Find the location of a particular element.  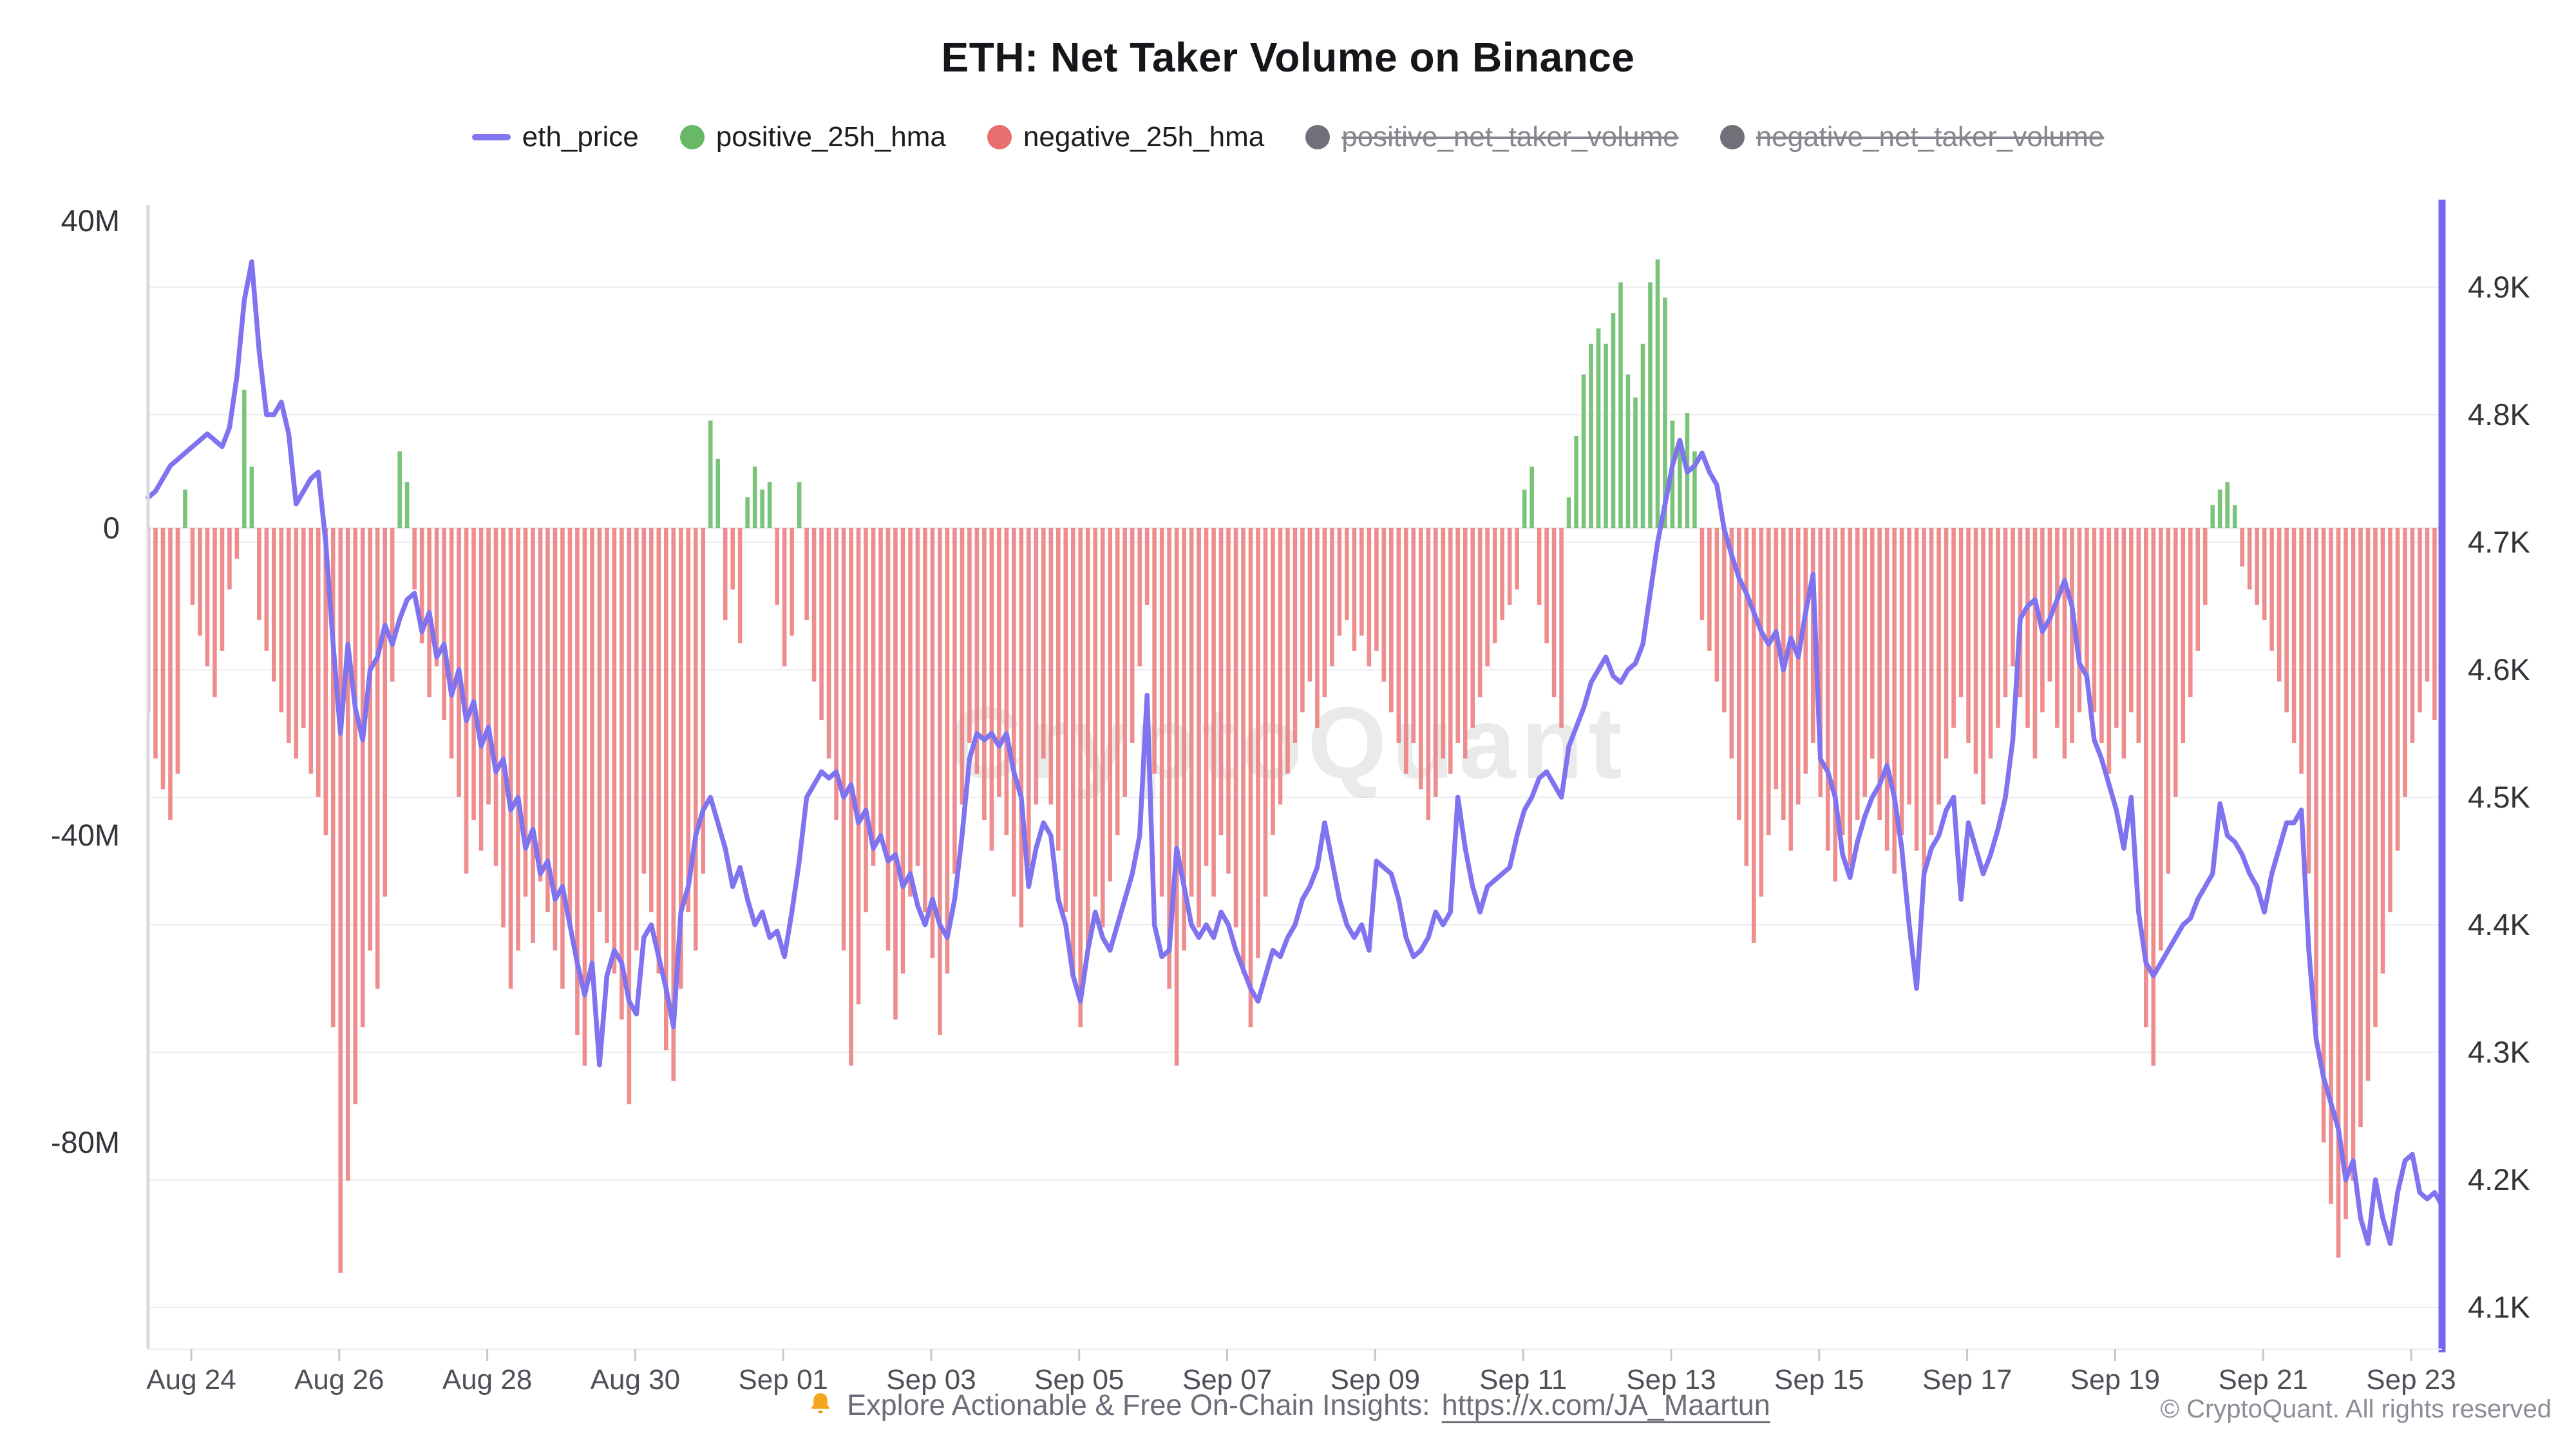

svg-text: Sep 15 is located at coordinates (1819, 1380).